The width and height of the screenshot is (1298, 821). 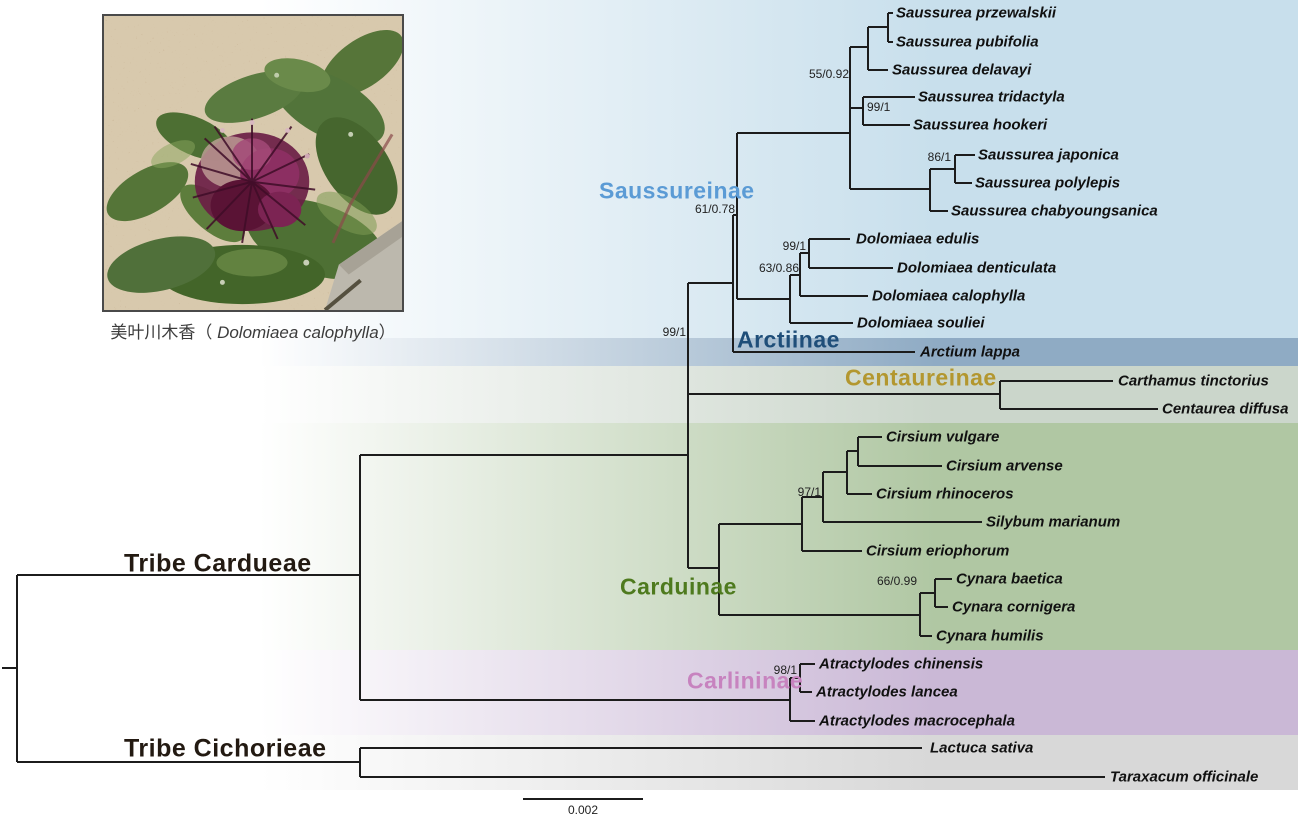 I want to click on leaf-label: Cynara baetica, so click(x=1009, y=579).